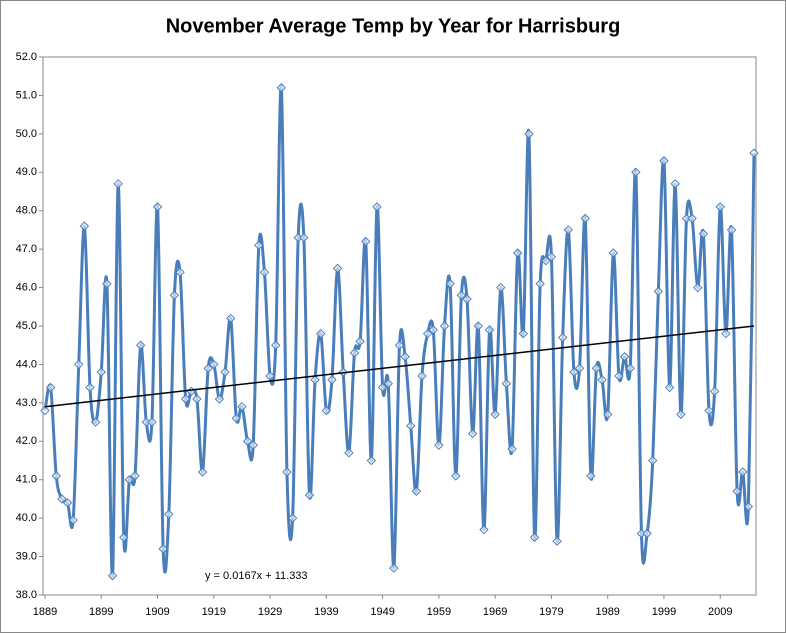  I want to click on x-tick-label: 1939, so click(326, 612).